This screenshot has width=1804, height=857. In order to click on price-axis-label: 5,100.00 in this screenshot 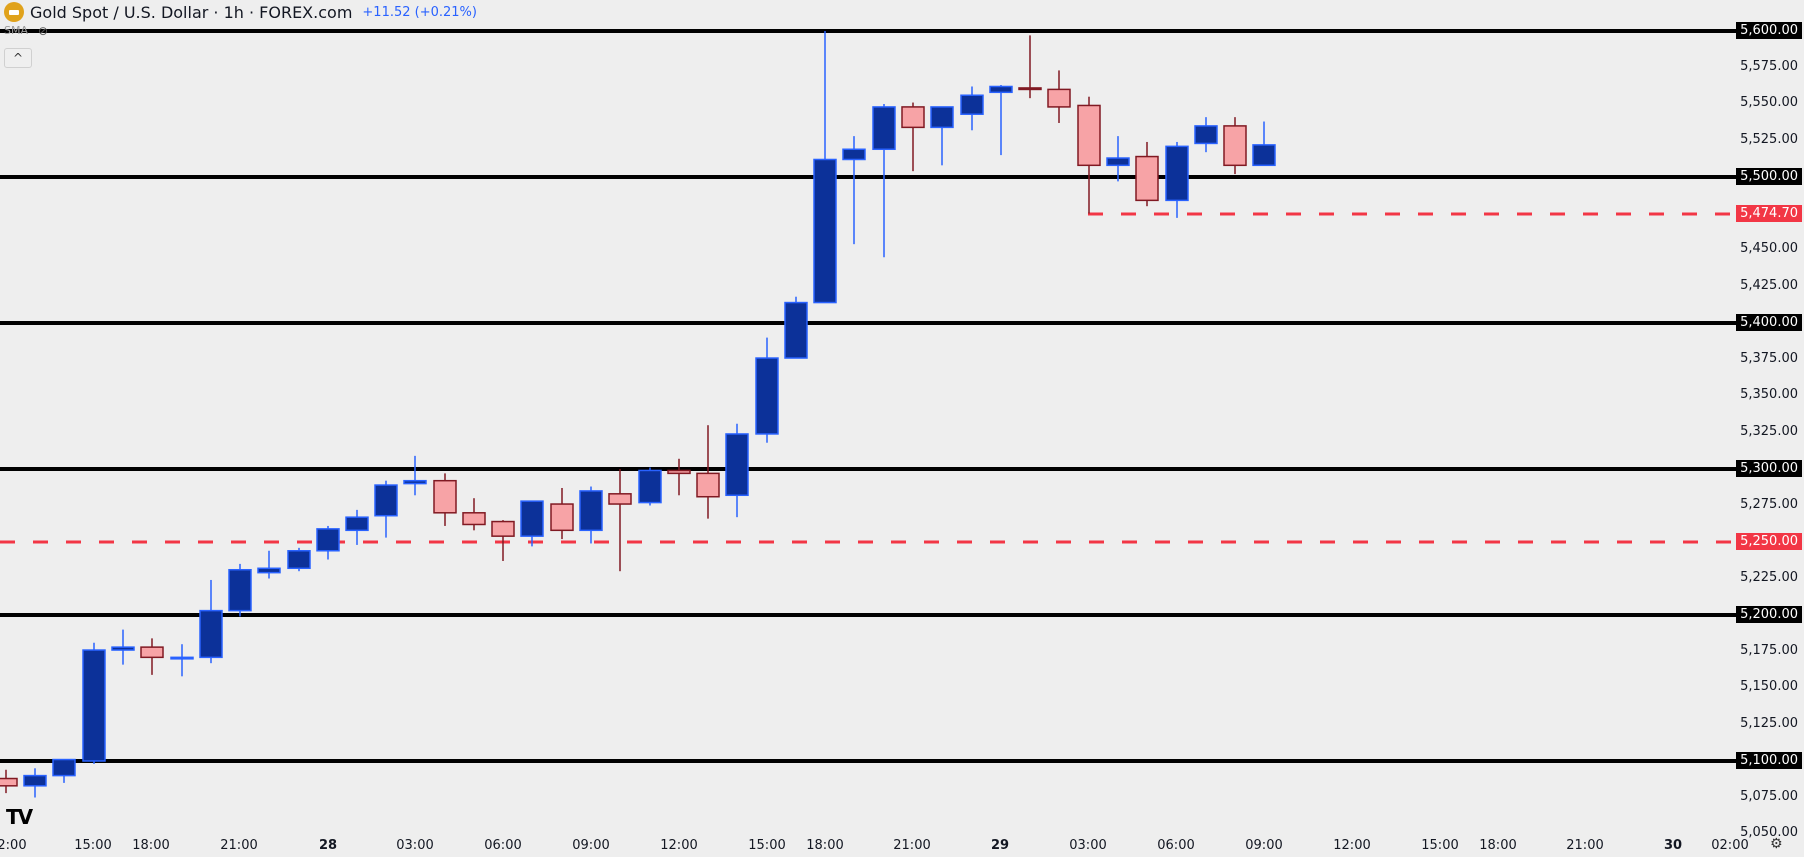, I will do `click(1769, 760)`.